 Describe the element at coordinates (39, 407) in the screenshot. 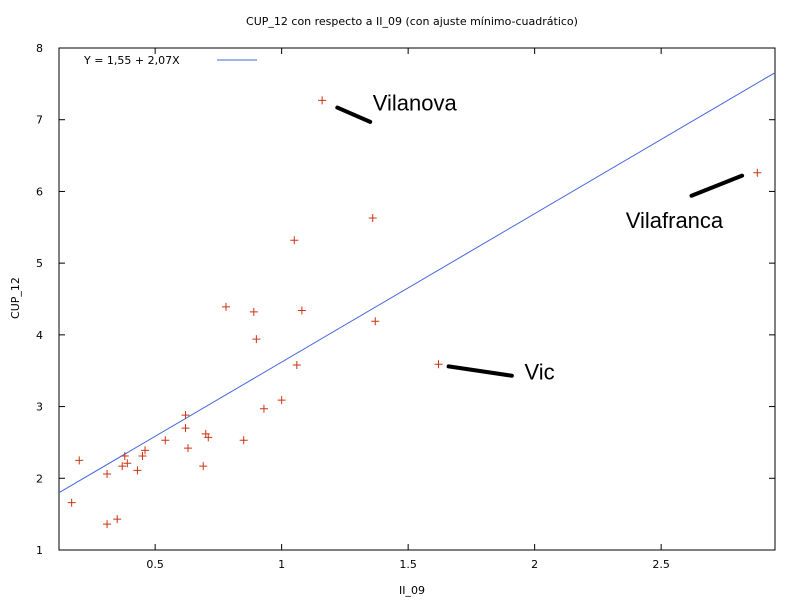

I see `y-tick-label: 3` at that location.